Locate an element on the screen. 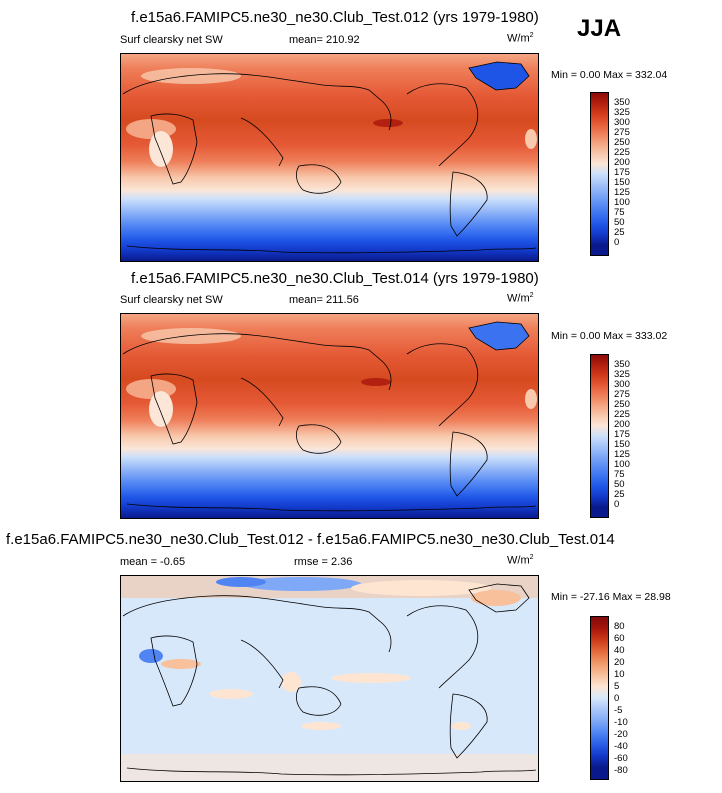  panel-3-map-svg is located at coordinates (329, 678).